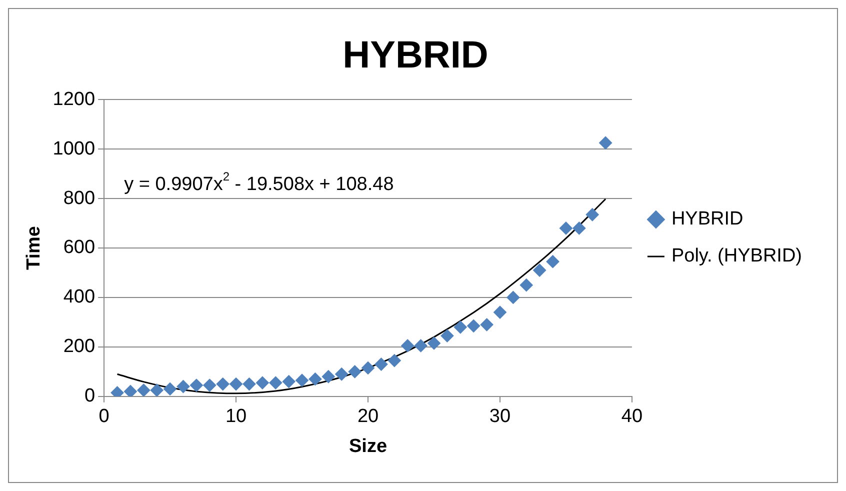 Image resolution: width=846 pixels, height=491 pixels. Describe the element at coordinates (74, 99) in the screenshot. I see `y-tick-label: 1200` at that location.